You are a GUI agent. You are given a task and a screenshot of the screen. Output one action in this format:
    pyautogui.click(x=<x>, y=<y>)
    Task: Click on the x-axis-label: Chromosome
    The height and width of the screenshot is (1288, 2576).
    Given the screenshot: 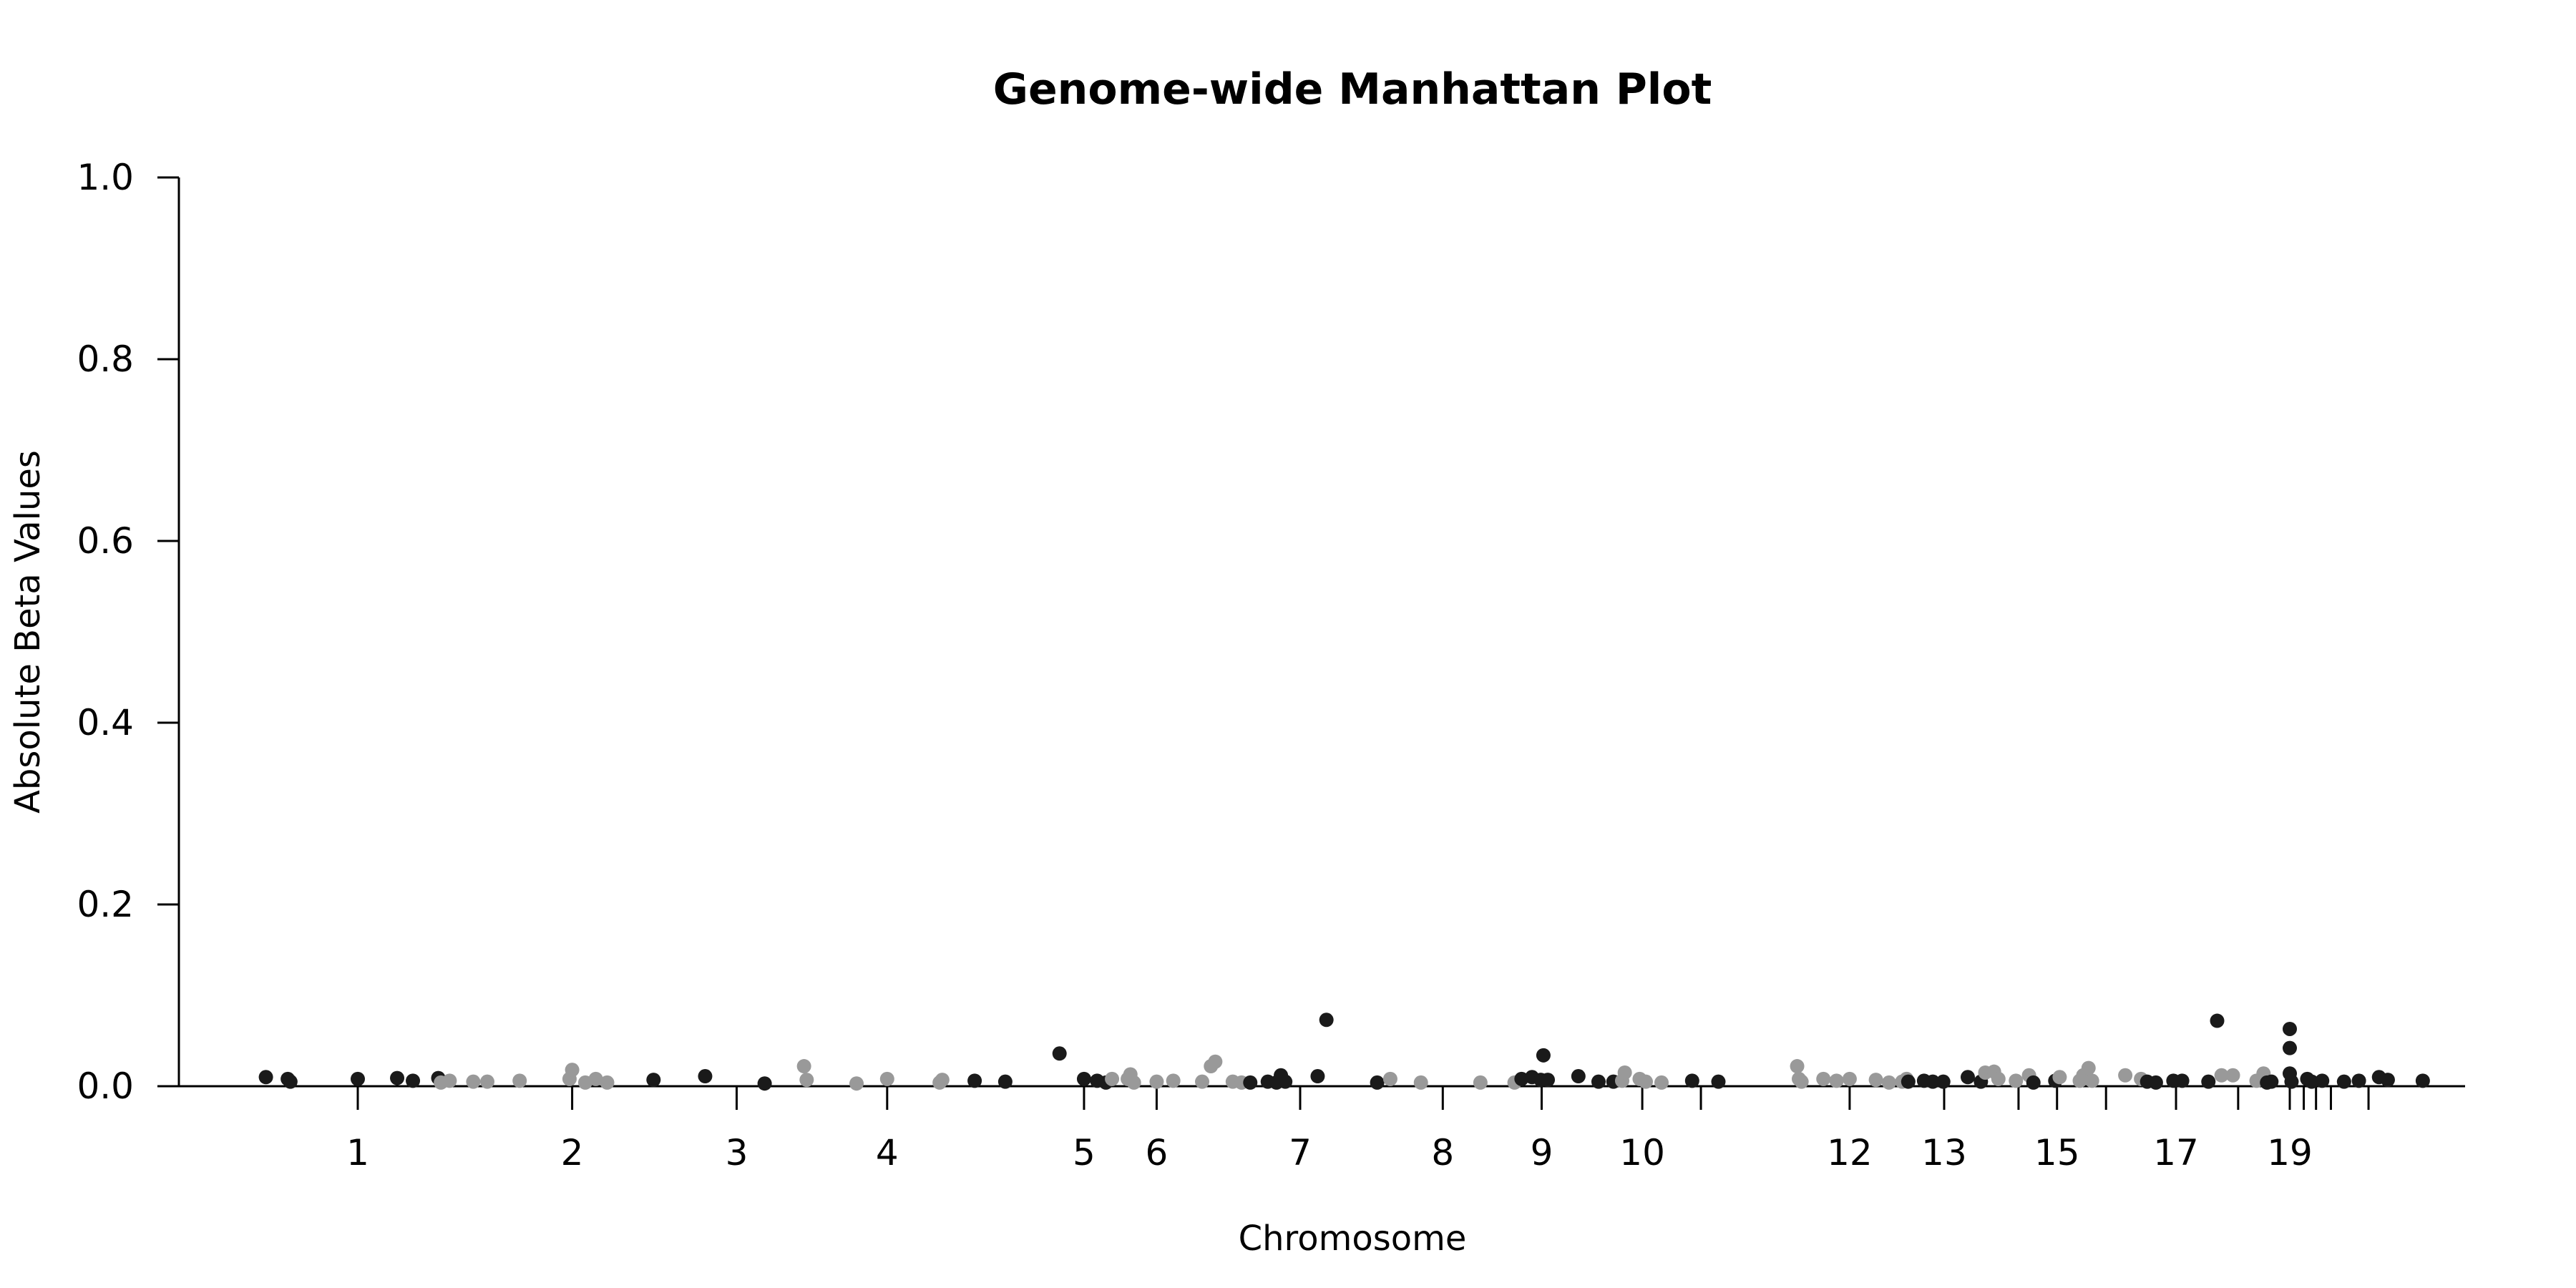 What is the action you would take?
    pyautogui.click(x=1353, y=1239)
    